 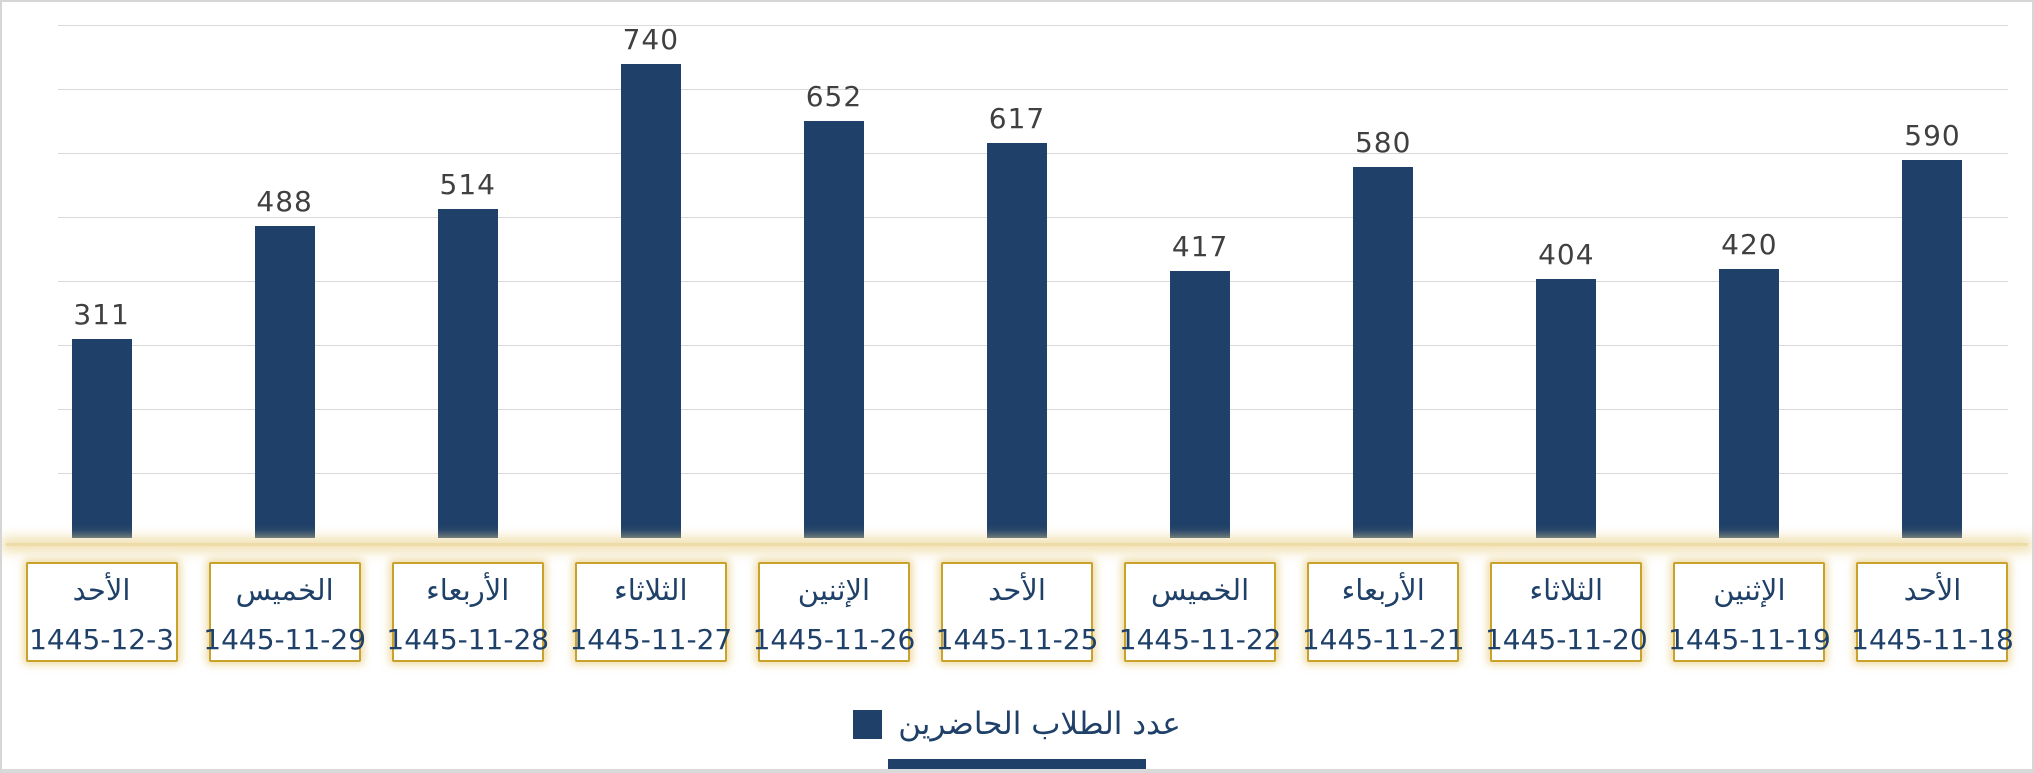 I want to click on date-label: 1445-11-27, so click(x=651, y=639).